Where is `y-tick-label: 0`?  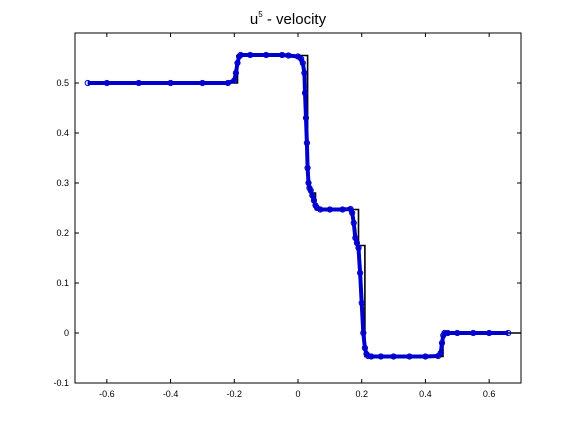 y-tick-label: 0 is located at coordinates (66, 333).